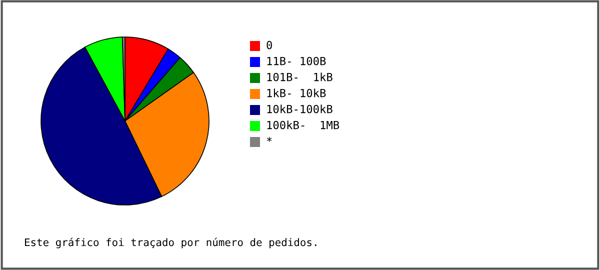 Image resolution: width=600 pixels, height=270 pixels. I want to click on legend-label: 101B- 1kB, so click(299, 77).